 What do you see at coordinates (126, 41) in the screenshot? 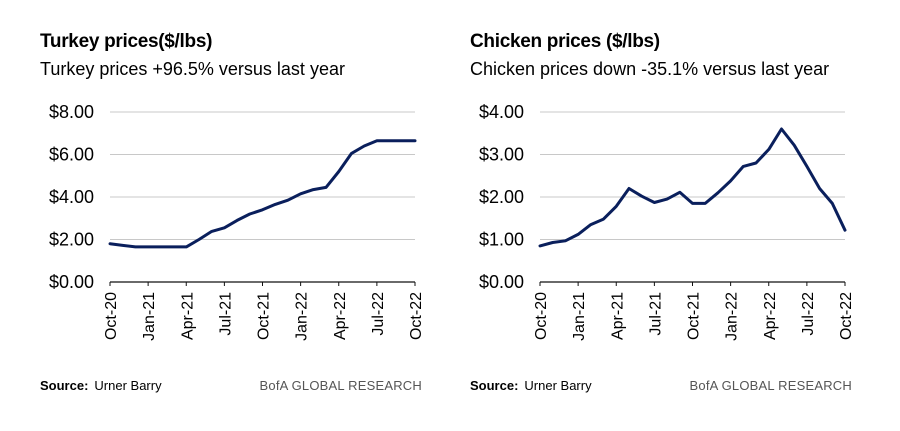
I see `chart-title: Turkey prices($/lbs)` at bounding box center [126, 41].